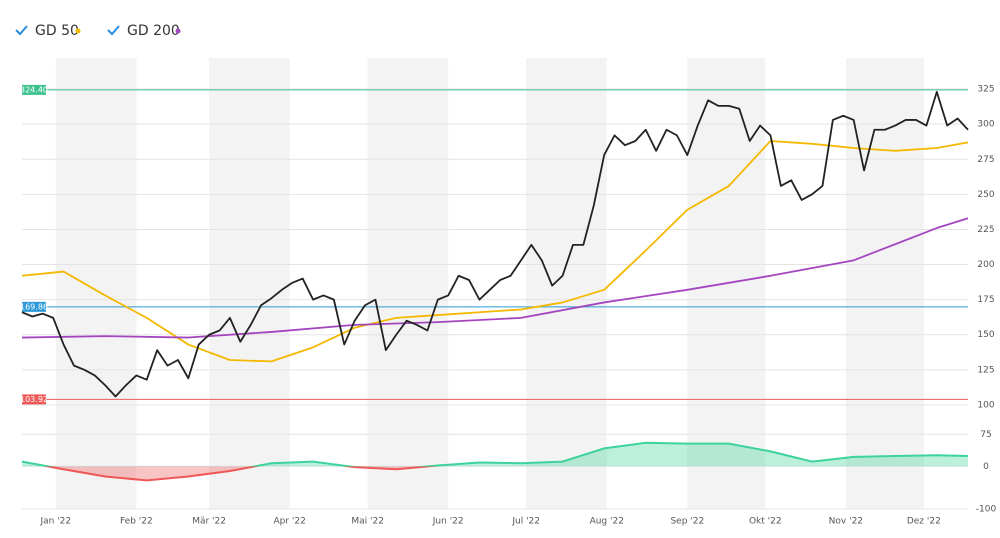 Image resolution: width=1000 pixels, height=538 pixels. What do you see at coordinates (687, 522) in the screenshot?
I see `x-tick-label: Sep '22` at bounding box center [687, 522].